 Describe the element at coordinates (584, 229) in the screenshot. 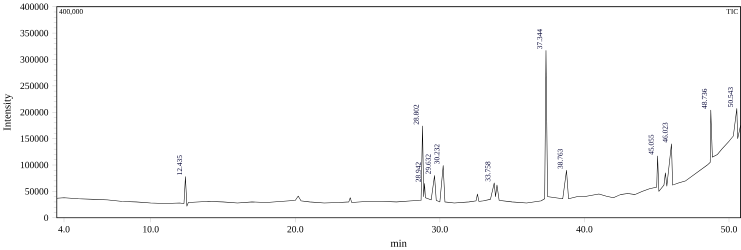

I see `x-tick-label: 40.0` at that location.